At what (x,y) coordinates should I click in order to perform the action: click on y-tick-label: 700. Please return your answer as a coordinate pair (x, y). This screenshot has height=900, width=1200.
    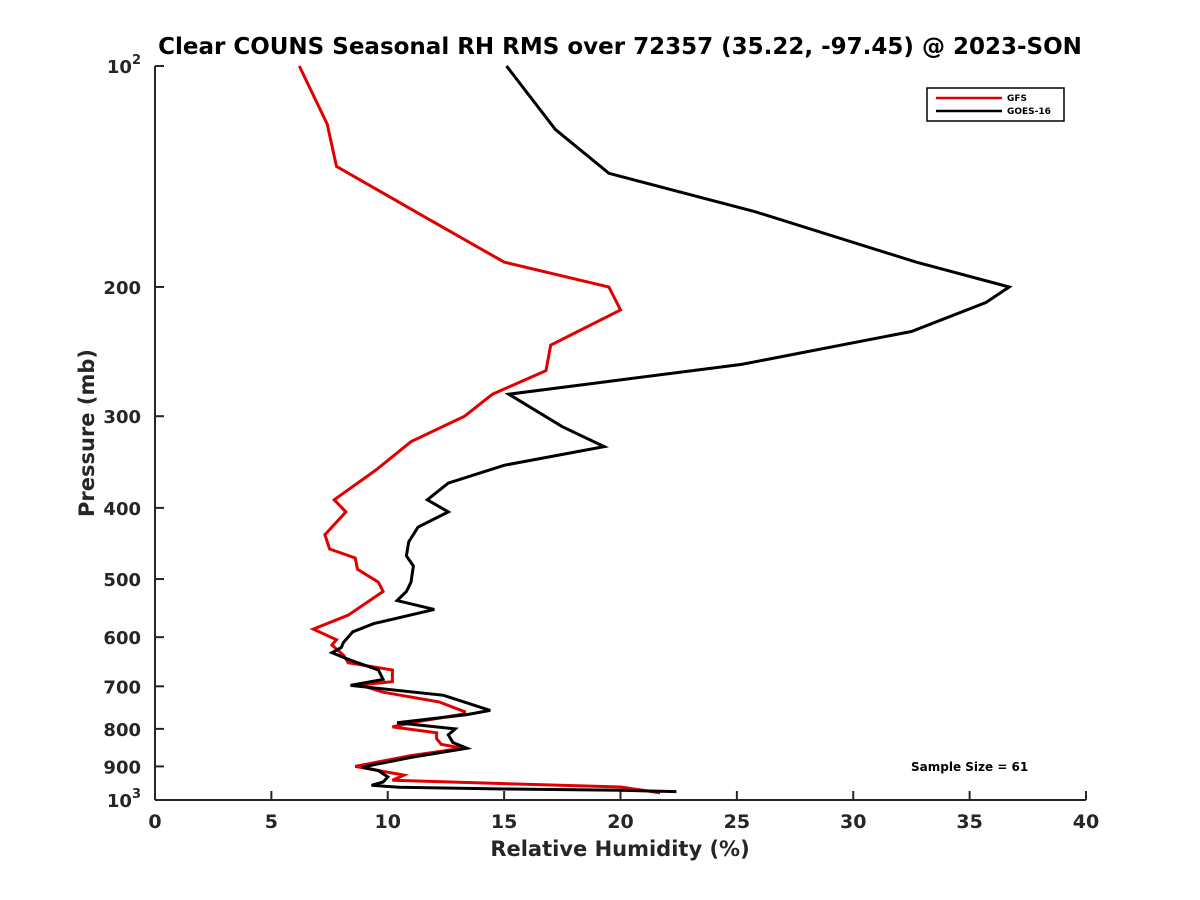
    Looking at the image, I should click on (122, 687).